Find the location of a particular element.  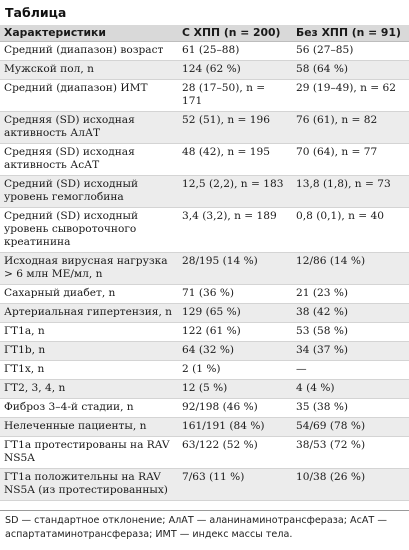

cell-with-cpp: 61 (25–88) is located at coordinates (235, 51).